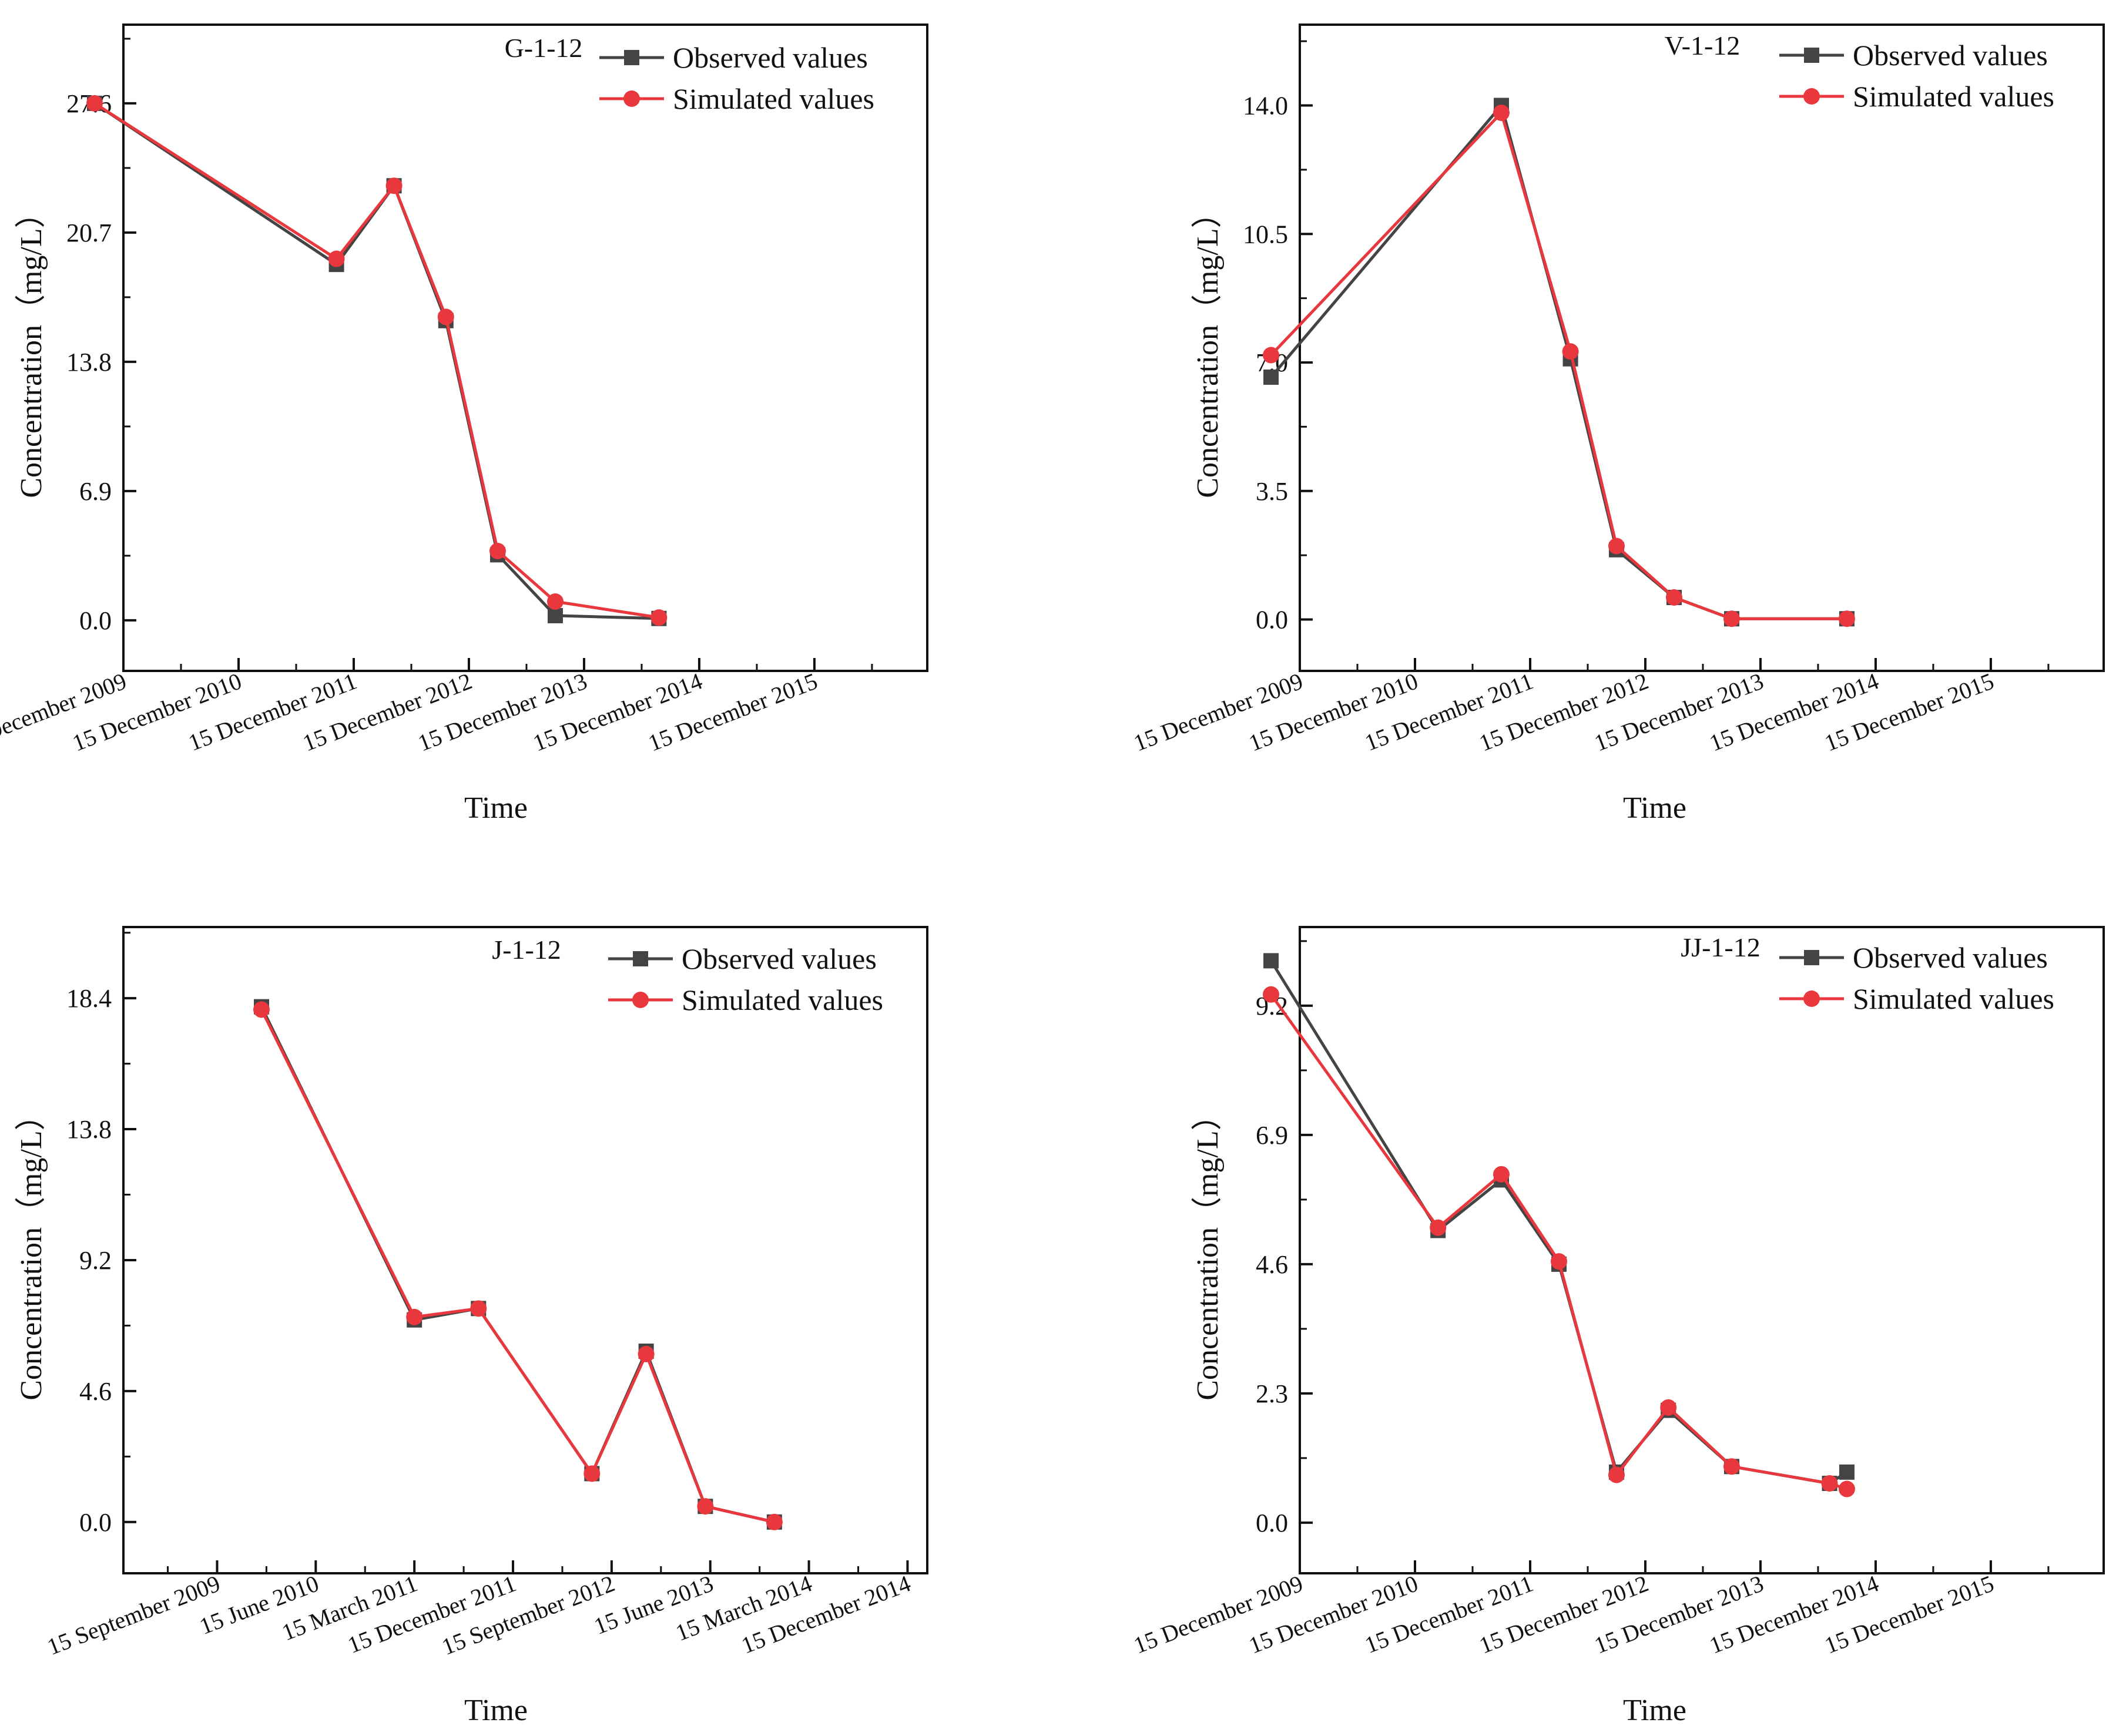 Image resolution: width=2126 pixels, height=1736 pixels. I want to click on panel-title: V-1-12, so click(1703, 46).